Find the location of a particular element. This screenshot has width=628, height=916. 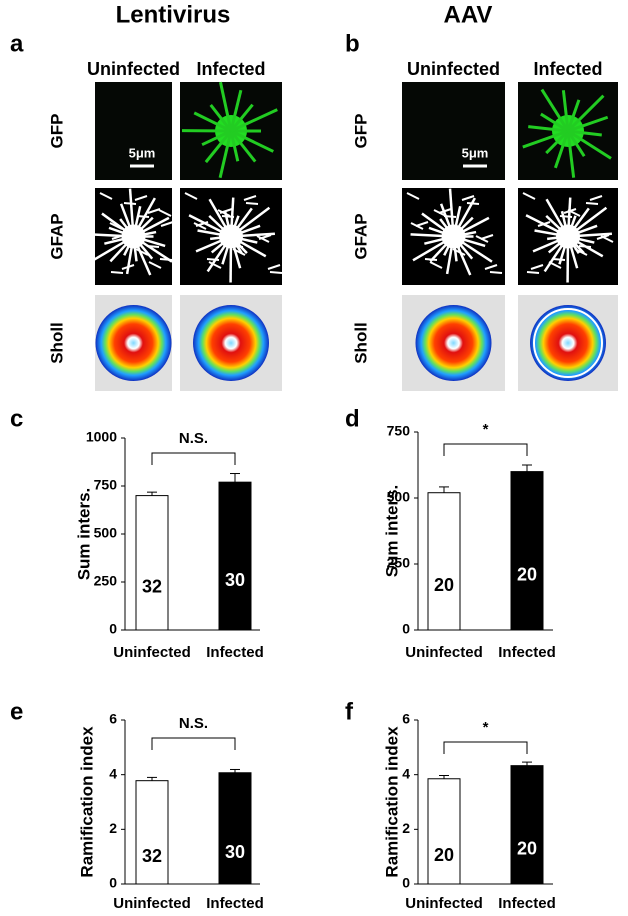

sample-size: 20 is located at coordinates (527, 575).